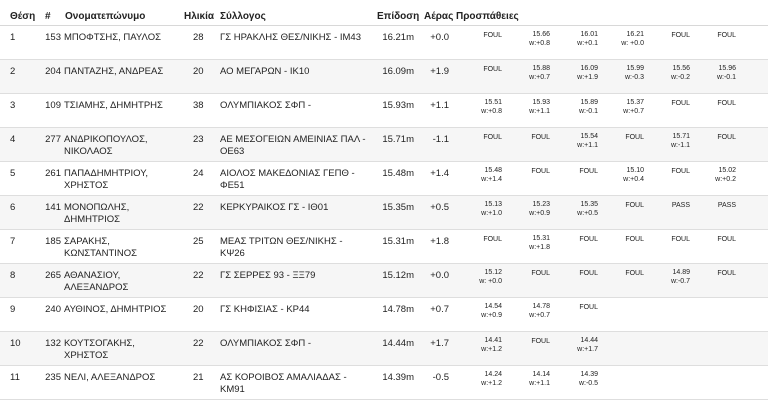  What do you see at coordinates (53, 71) in the screenshot?
I see `bib-cell: 204` at bounding box center [53, 71].